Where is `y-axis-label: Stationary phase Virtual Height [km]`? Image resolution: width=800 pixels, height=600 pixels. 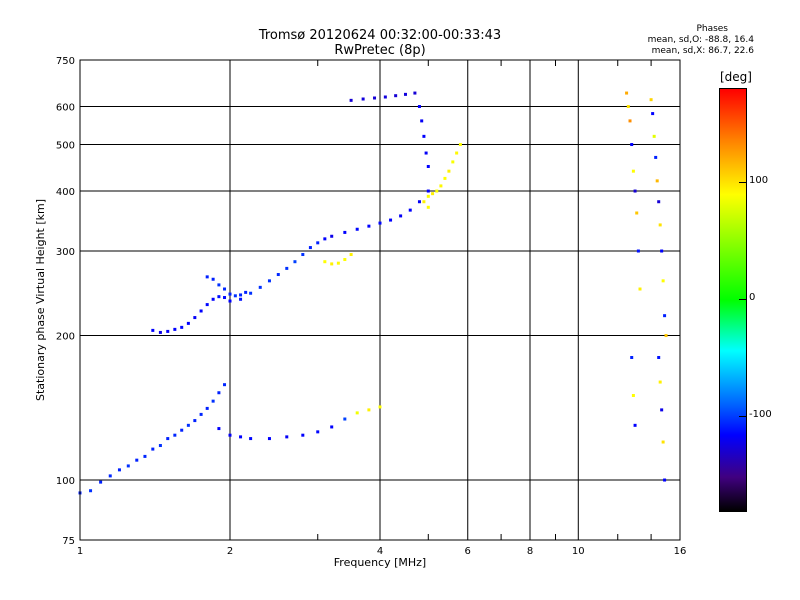 y-axis-label: Stationary phase Virtual Height [km] is located at coordinates (40, 300).